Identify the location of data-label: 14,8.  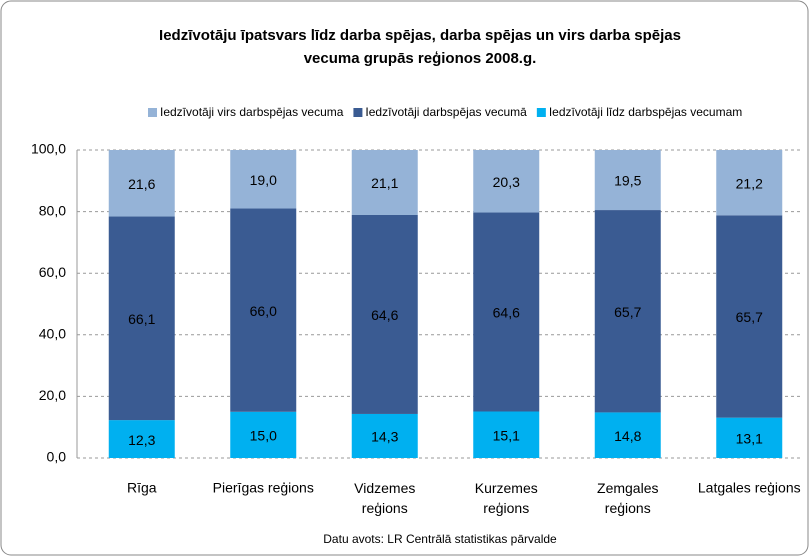
(627, 436).